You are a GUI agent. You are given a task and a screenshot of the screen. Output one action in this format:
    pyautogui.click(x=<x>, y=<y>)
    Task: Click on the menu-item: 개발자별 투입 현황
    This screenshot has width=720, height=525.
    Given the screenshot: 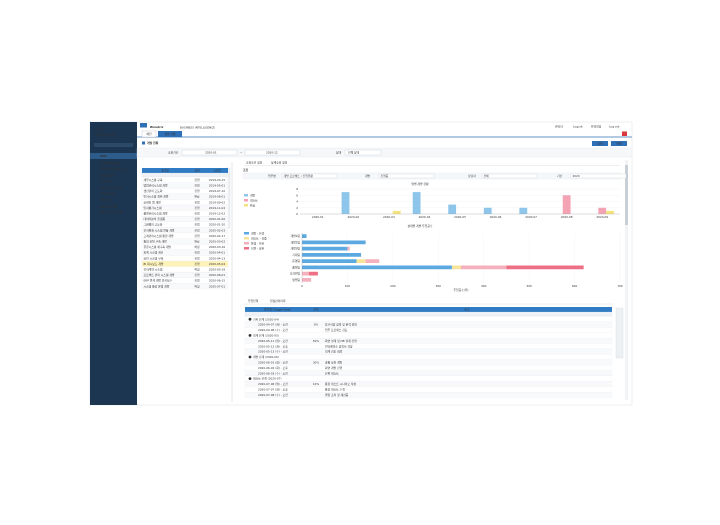 What is the action you would take?
    pyautogui.click(x=111, y=213)
    